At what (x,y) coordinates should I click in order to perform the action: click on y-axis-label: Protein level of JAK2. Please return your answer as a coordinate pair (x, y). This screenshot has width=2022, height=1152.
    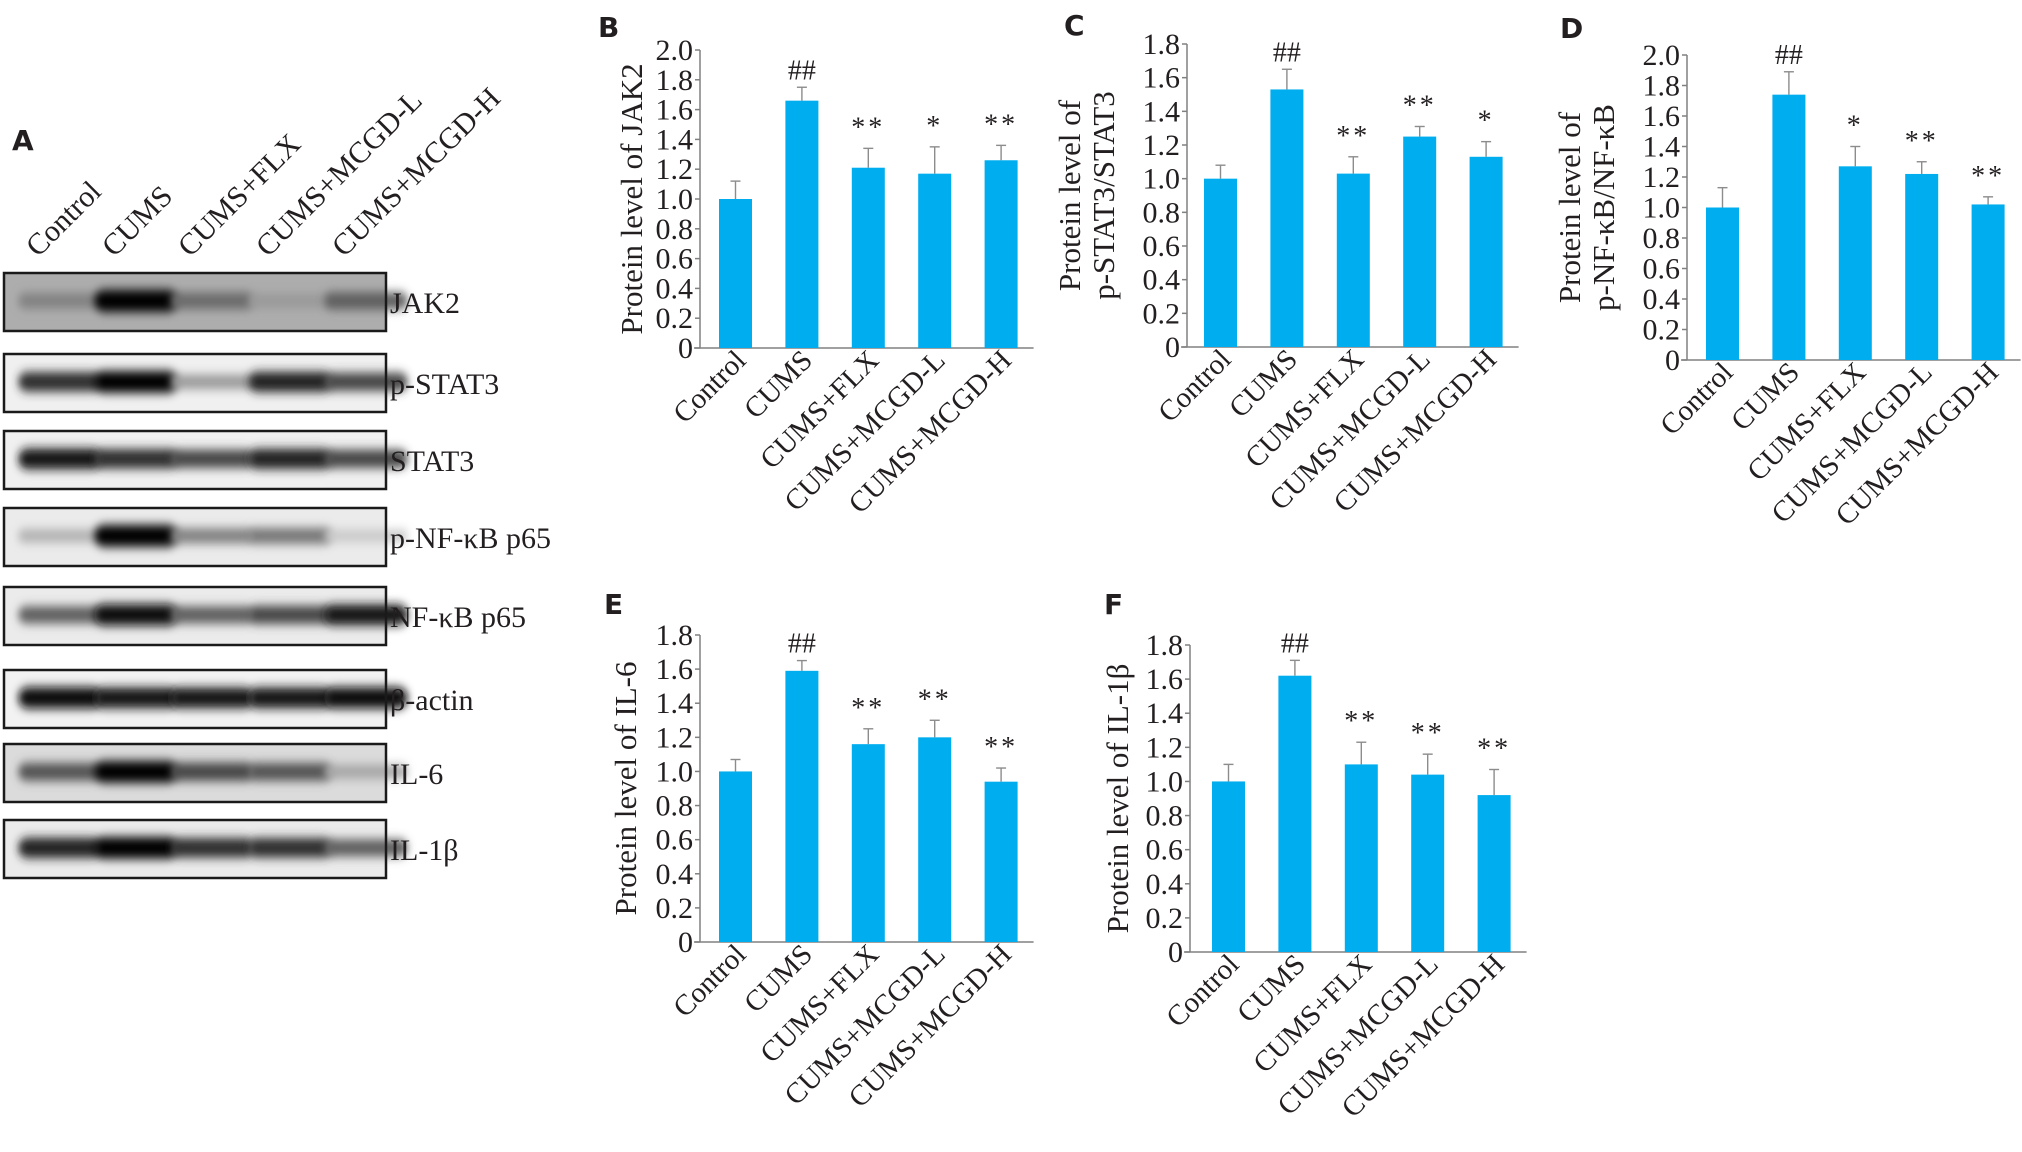
    Looking at the image, I should click on (631, 198).